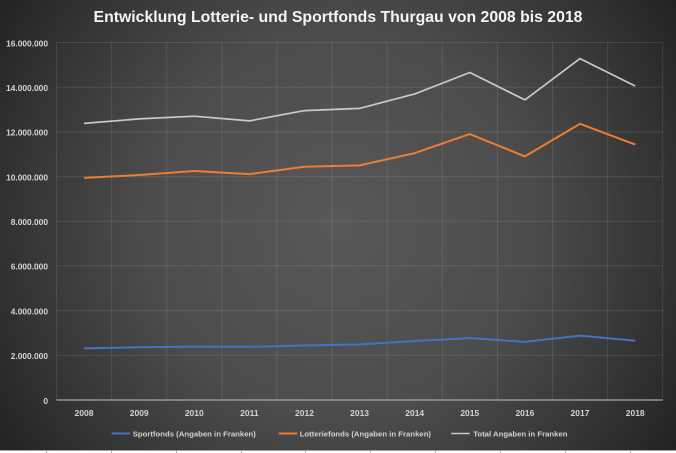 Image resolution: width=676 pixels, height=453 pixels. I want to click on svg-text: 2014, so click(414, 413).